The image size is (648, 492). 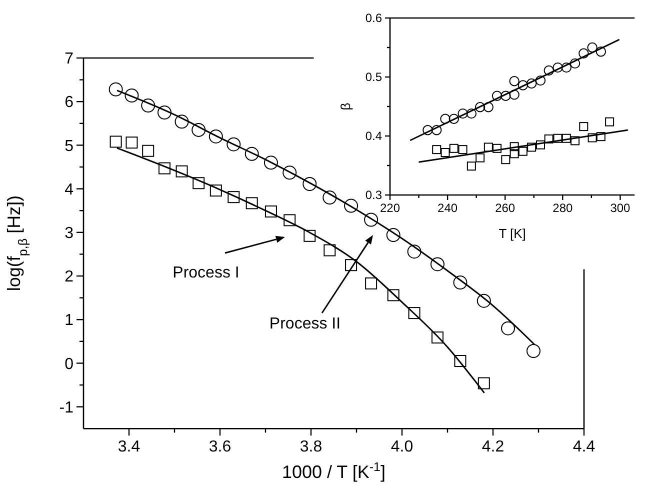 What do you see at coordinates (206, 273) in the screenshot?
I see `annotation: Process I` at bounding box center [206, 273].